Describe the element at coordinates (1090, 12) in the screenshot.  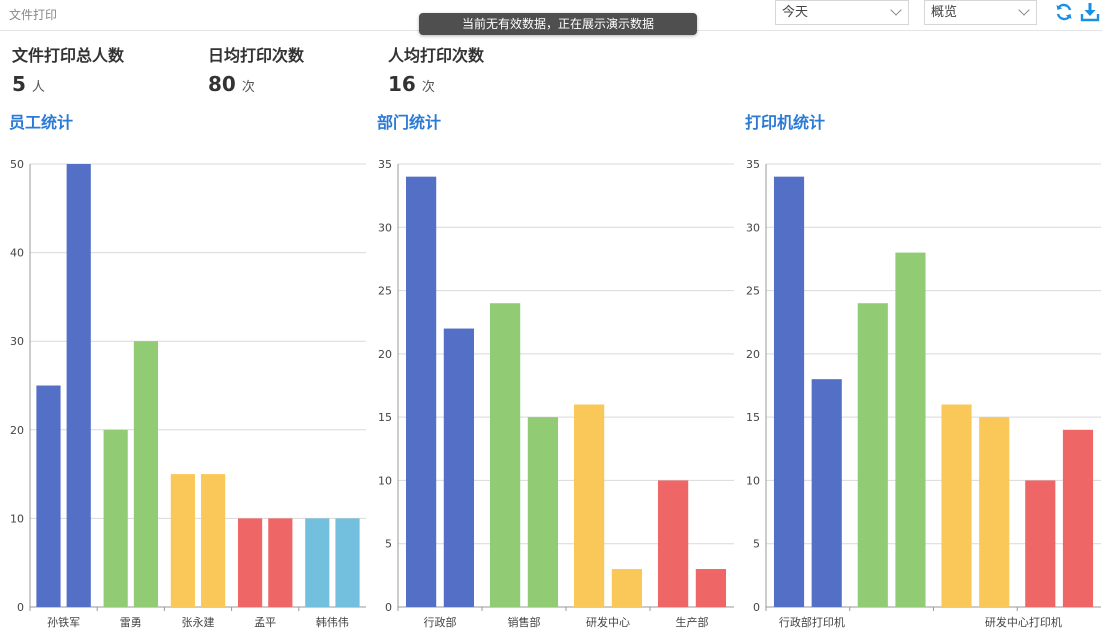
I see `download-icon` at that location.